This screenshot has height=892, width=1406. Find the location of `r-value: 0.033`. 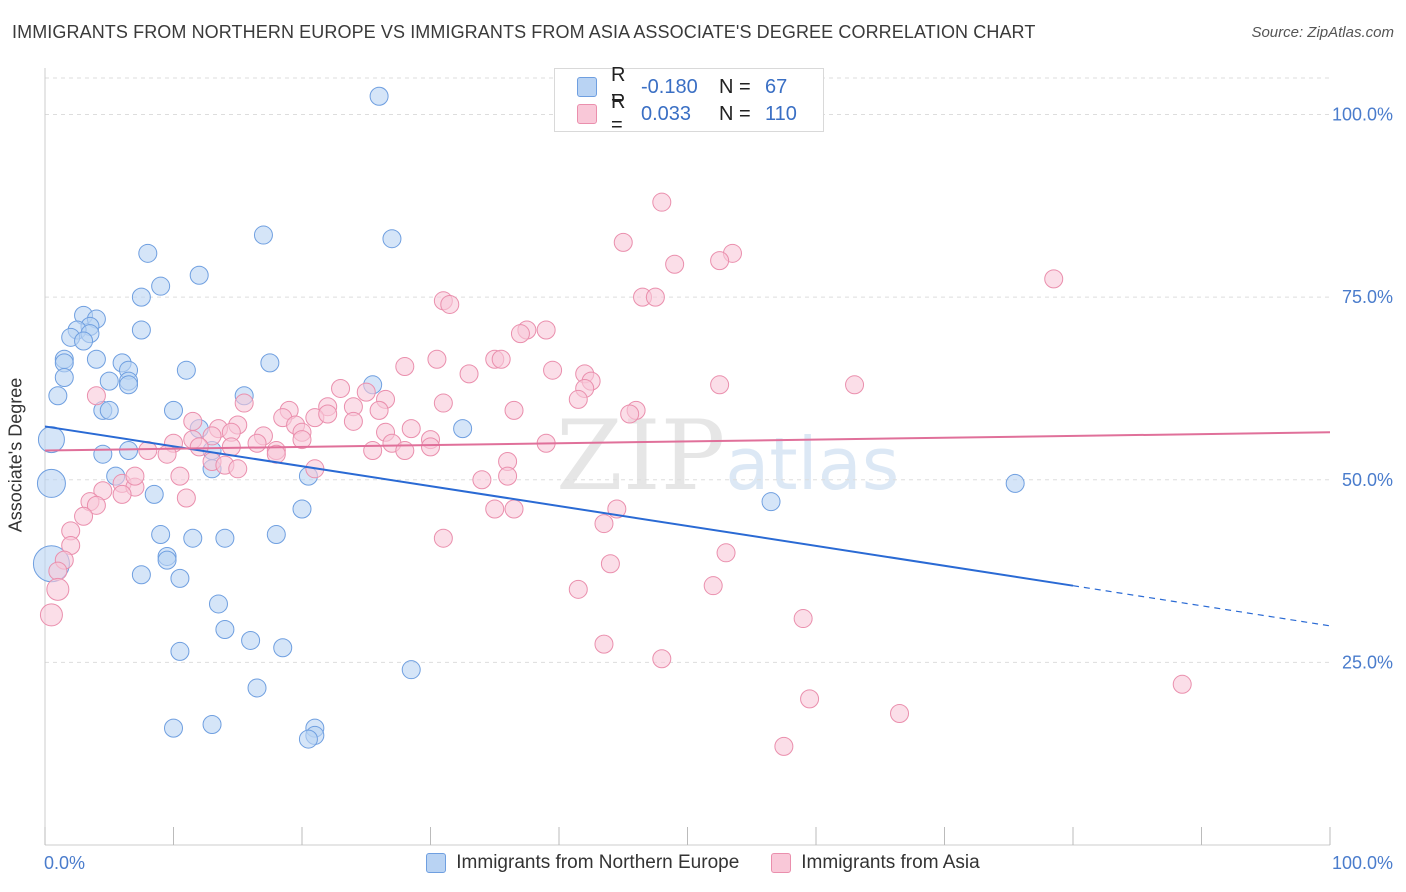

r-value: 0.033 is located at coordinates (666, 113).